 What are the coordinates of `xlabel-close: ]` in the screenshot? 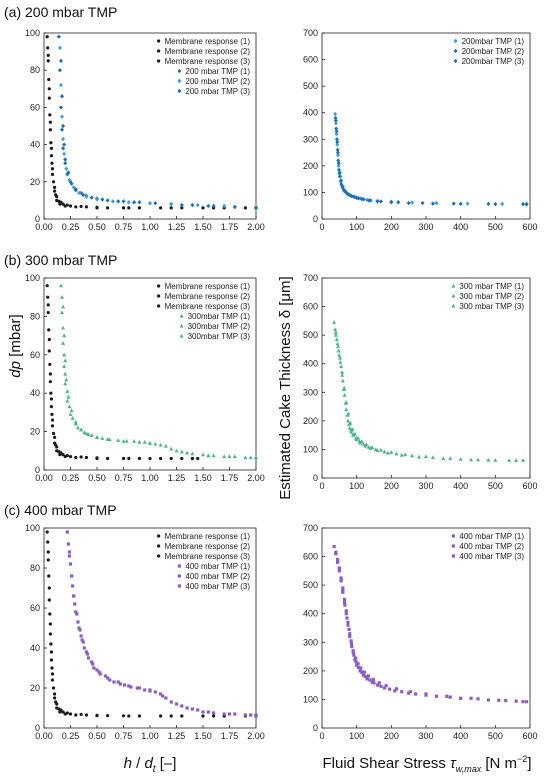 It's located at (529, 763).